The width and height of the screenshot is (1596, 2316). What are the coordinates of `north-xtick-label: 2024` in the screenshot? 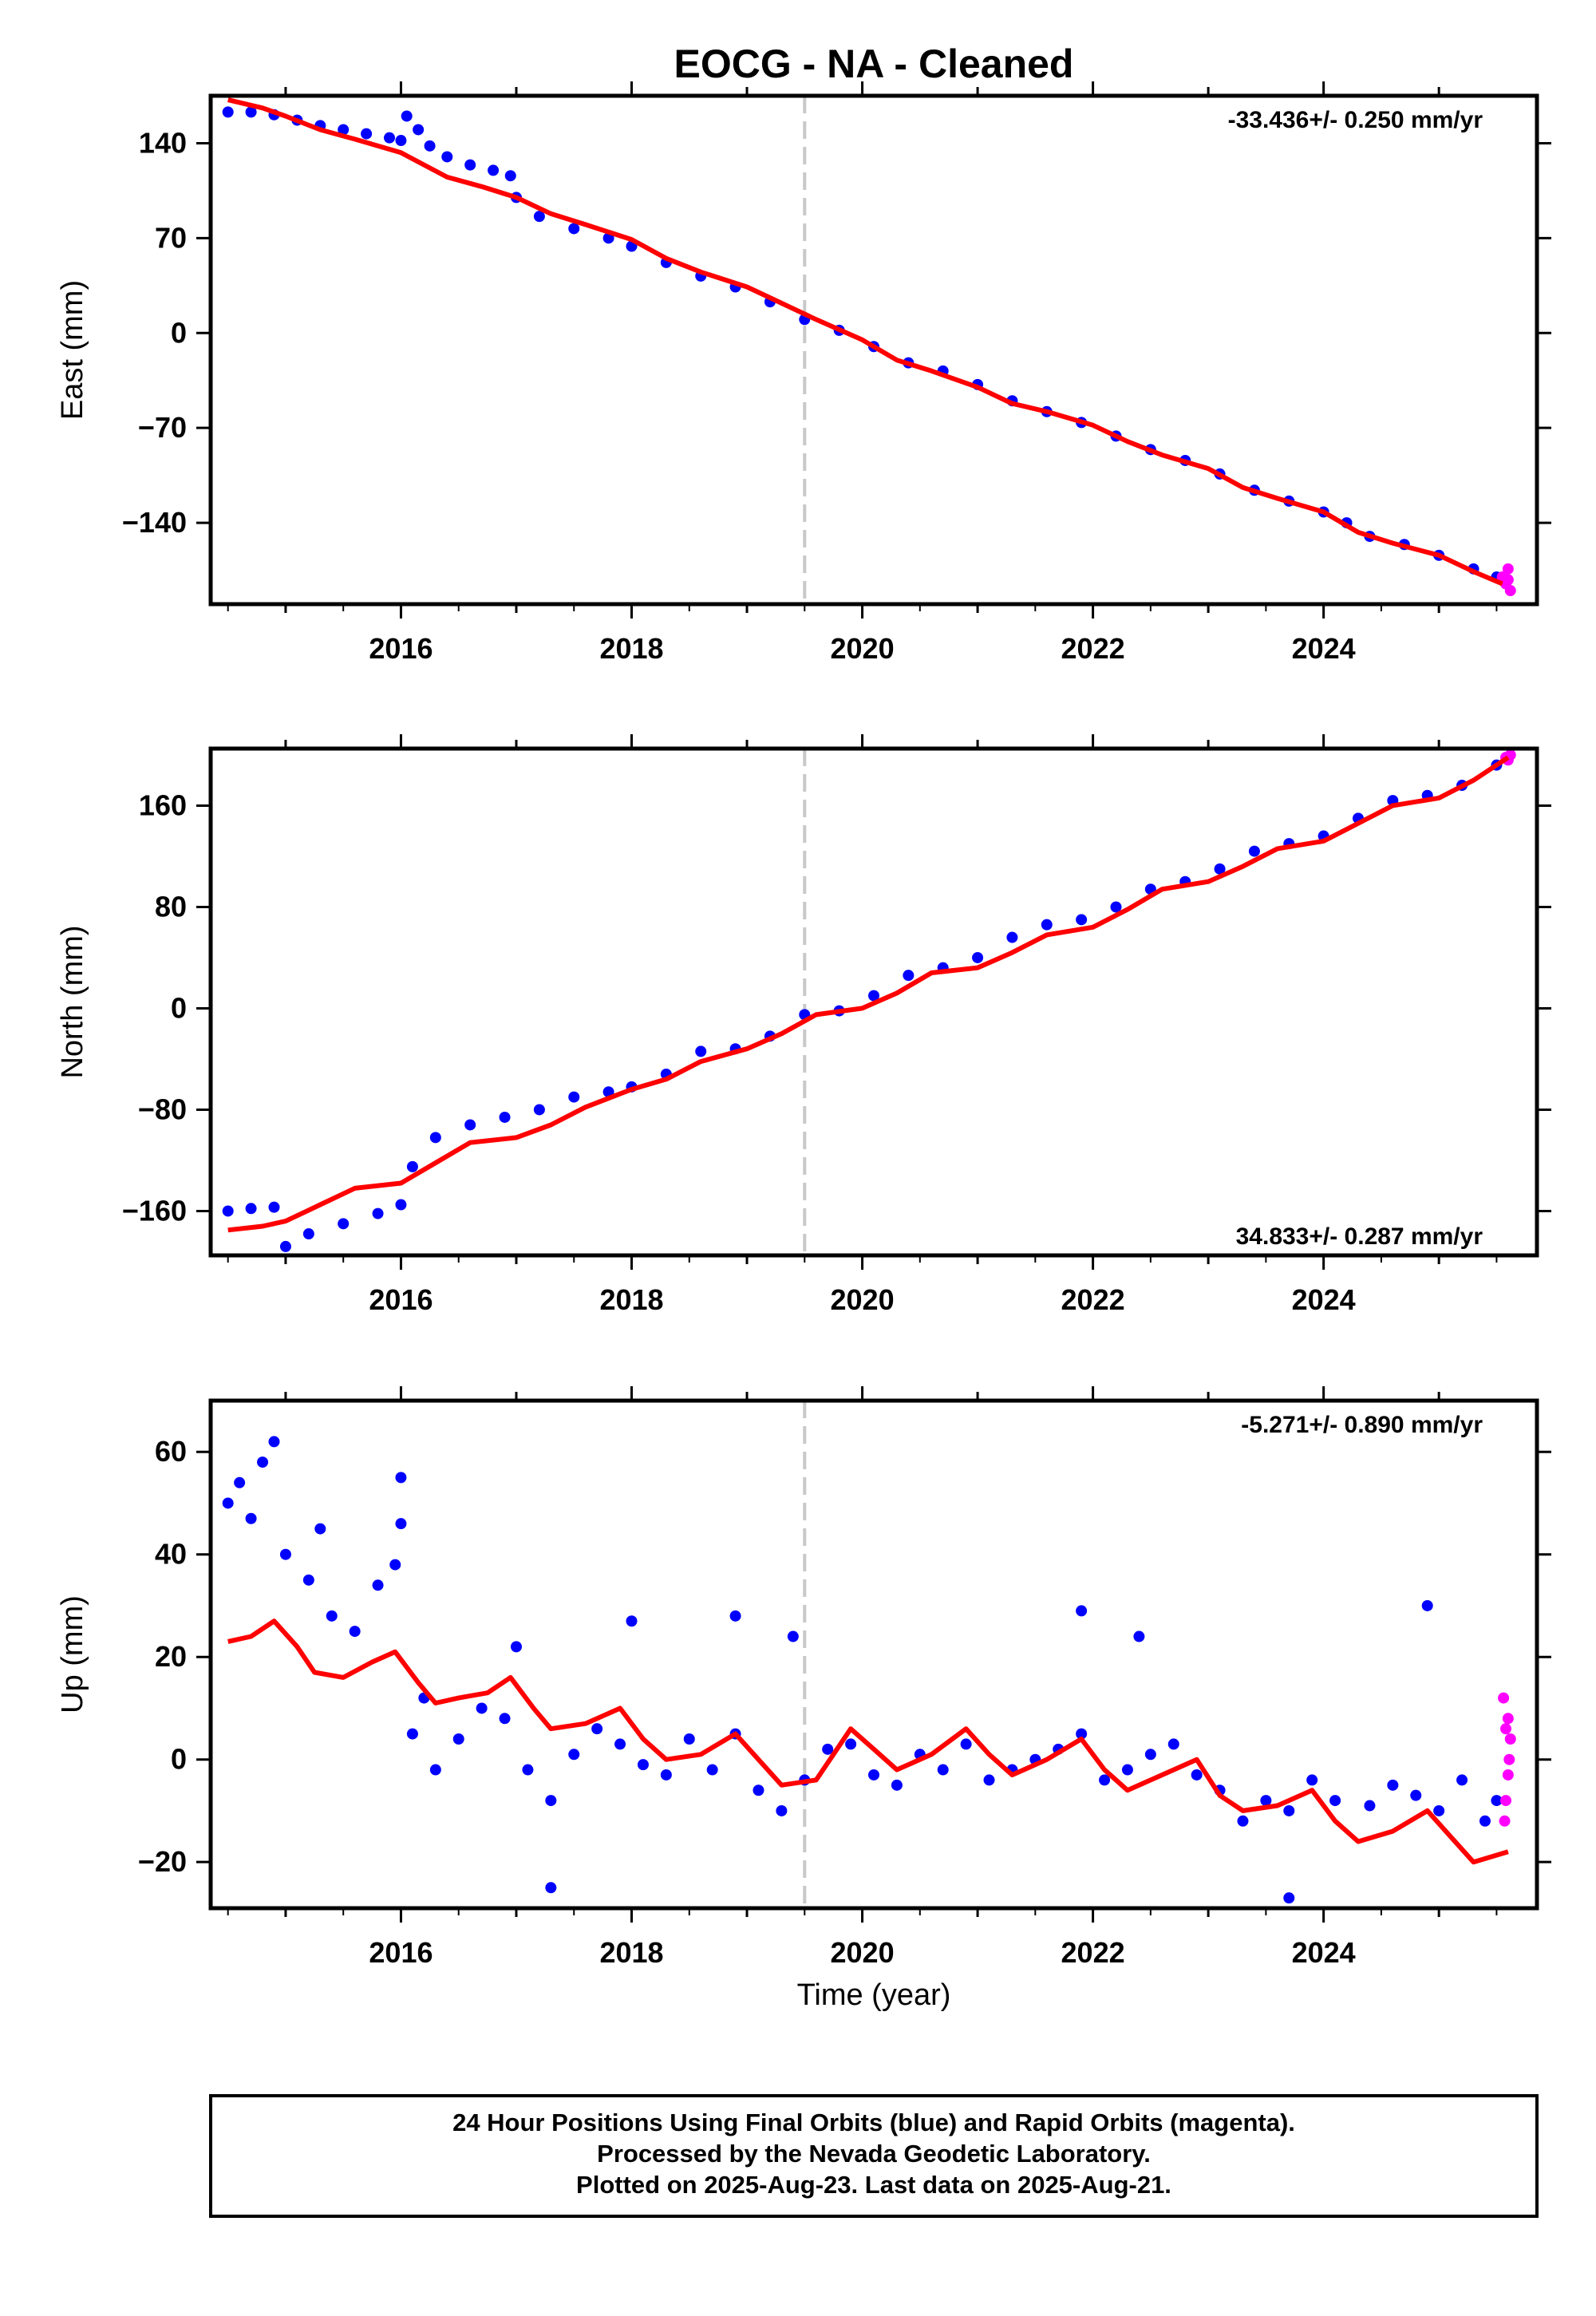 It's located at (1324, 1299).